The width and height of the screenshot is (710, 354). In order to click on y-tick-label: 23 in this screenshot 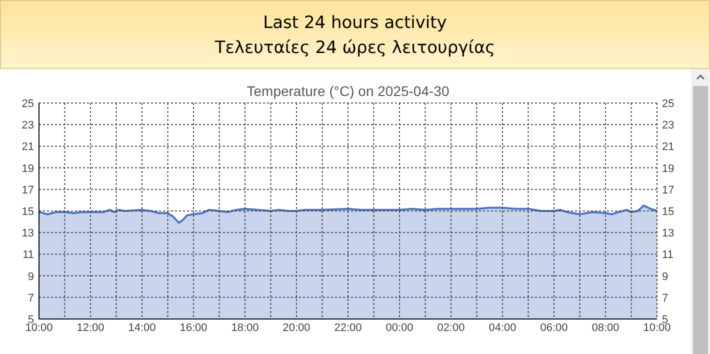, I will do `click(28, 126)`.